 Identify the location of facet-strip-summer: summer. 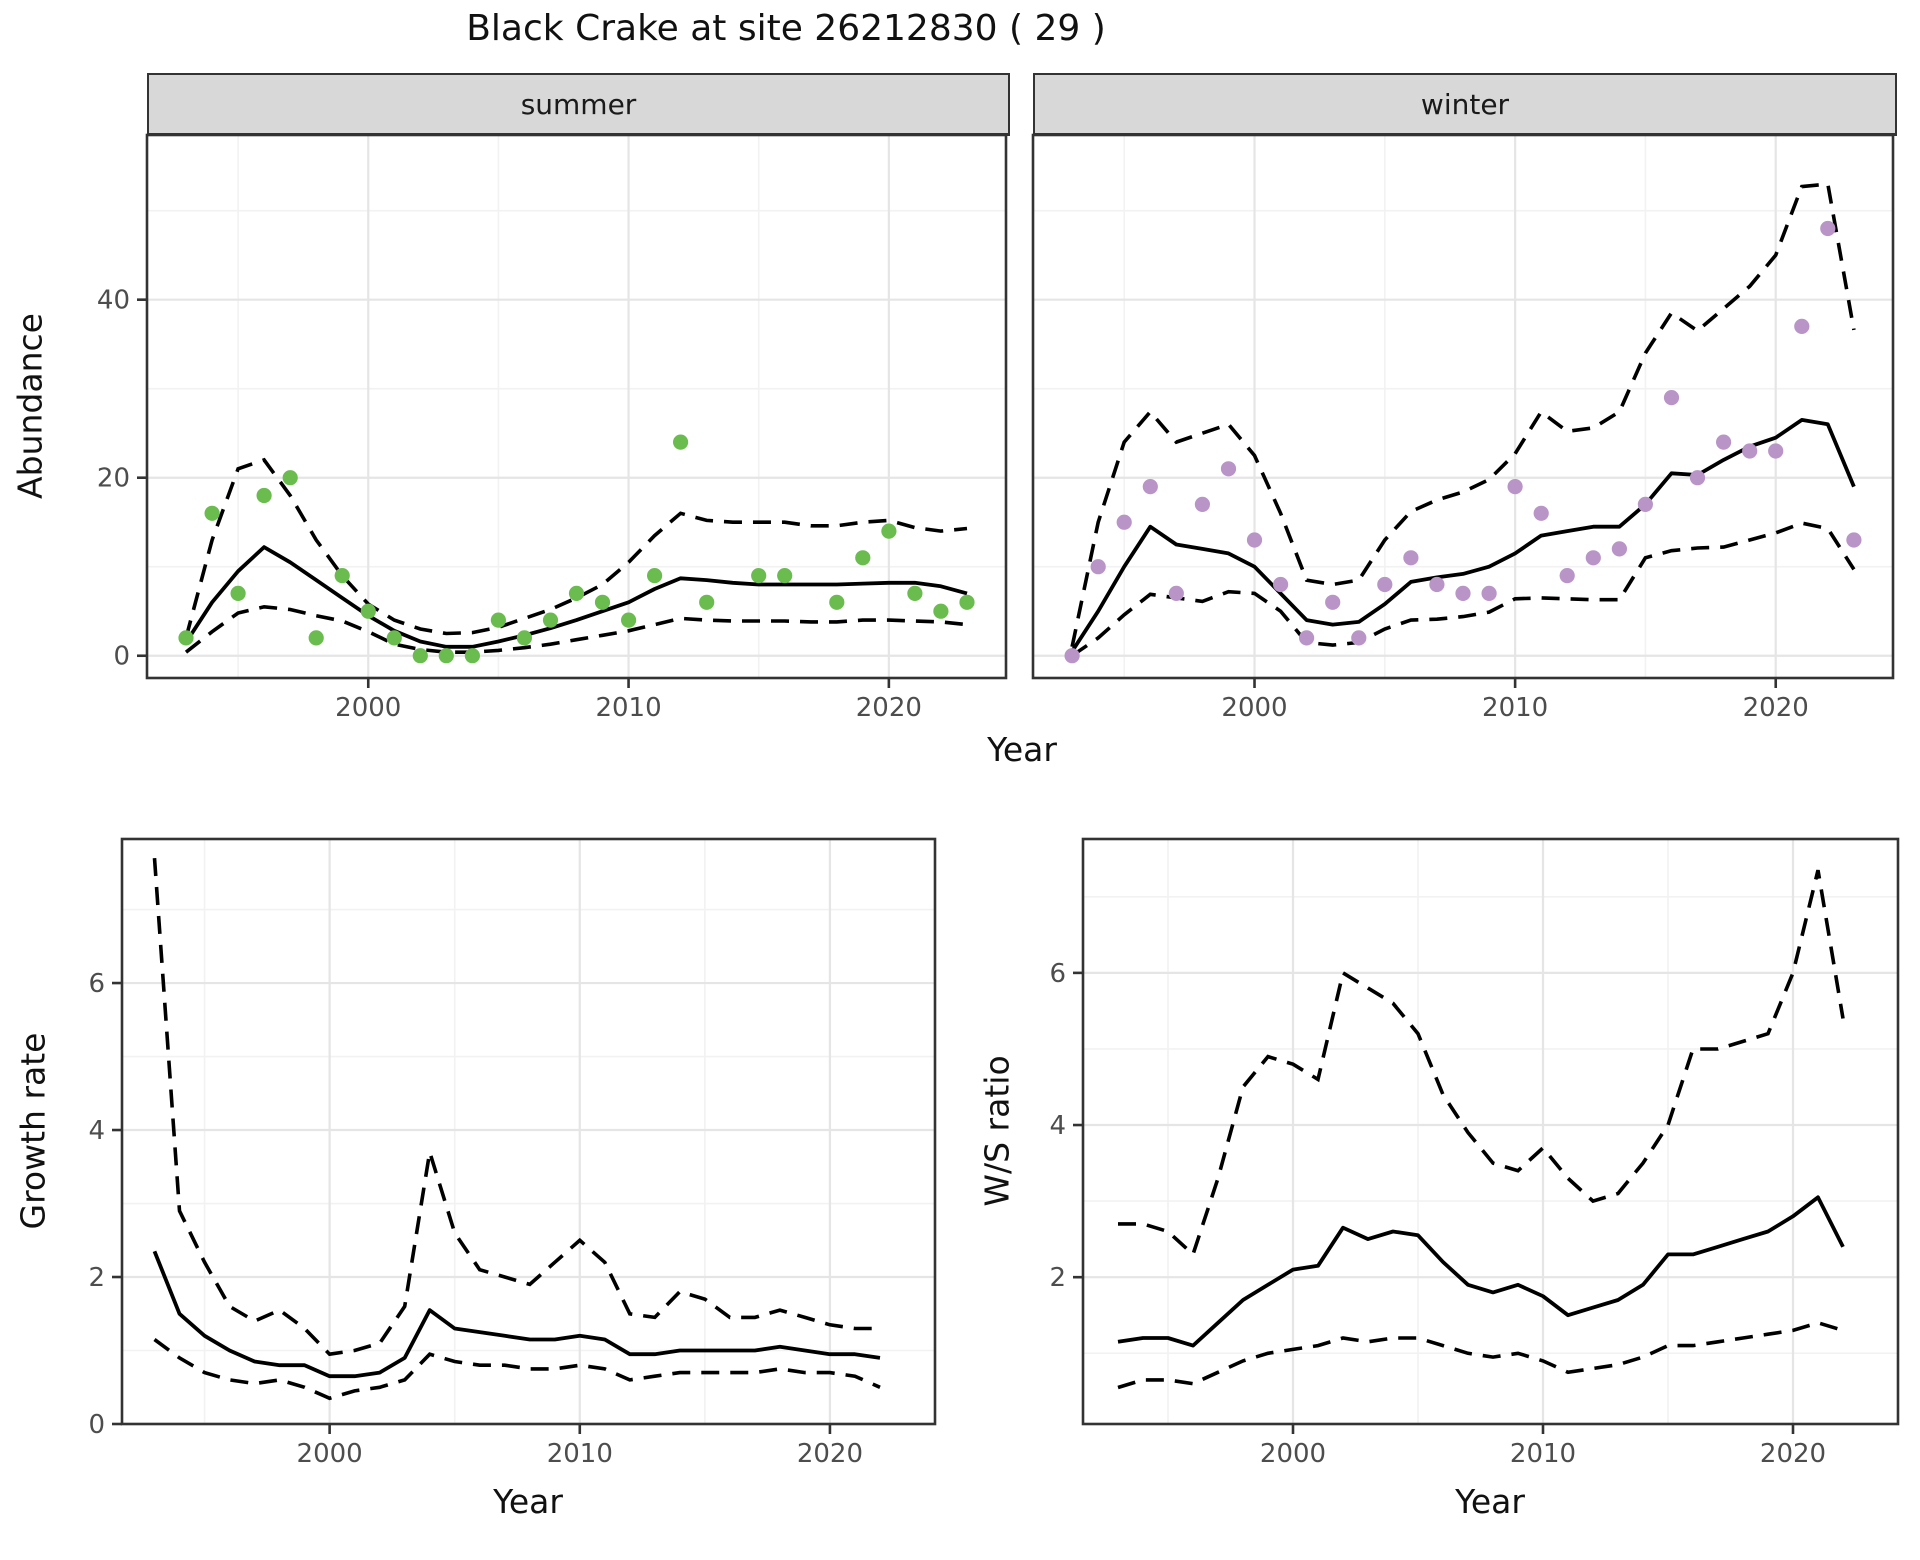
(578, 104).